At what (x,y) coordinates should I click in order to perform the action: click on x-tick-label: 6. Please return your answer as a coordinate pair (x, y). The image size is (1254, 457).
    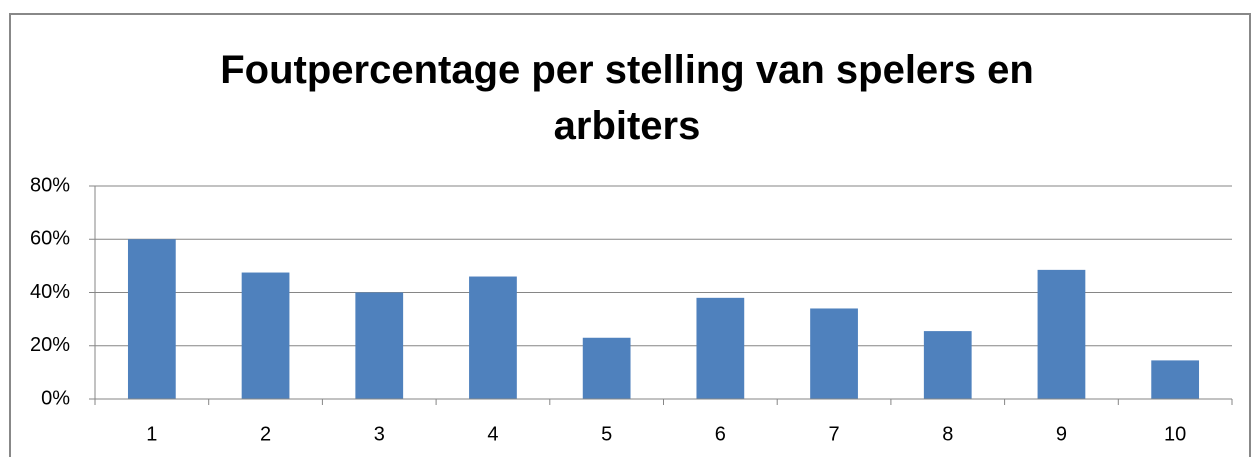
    Looking at the image, I should click on (720, 434).